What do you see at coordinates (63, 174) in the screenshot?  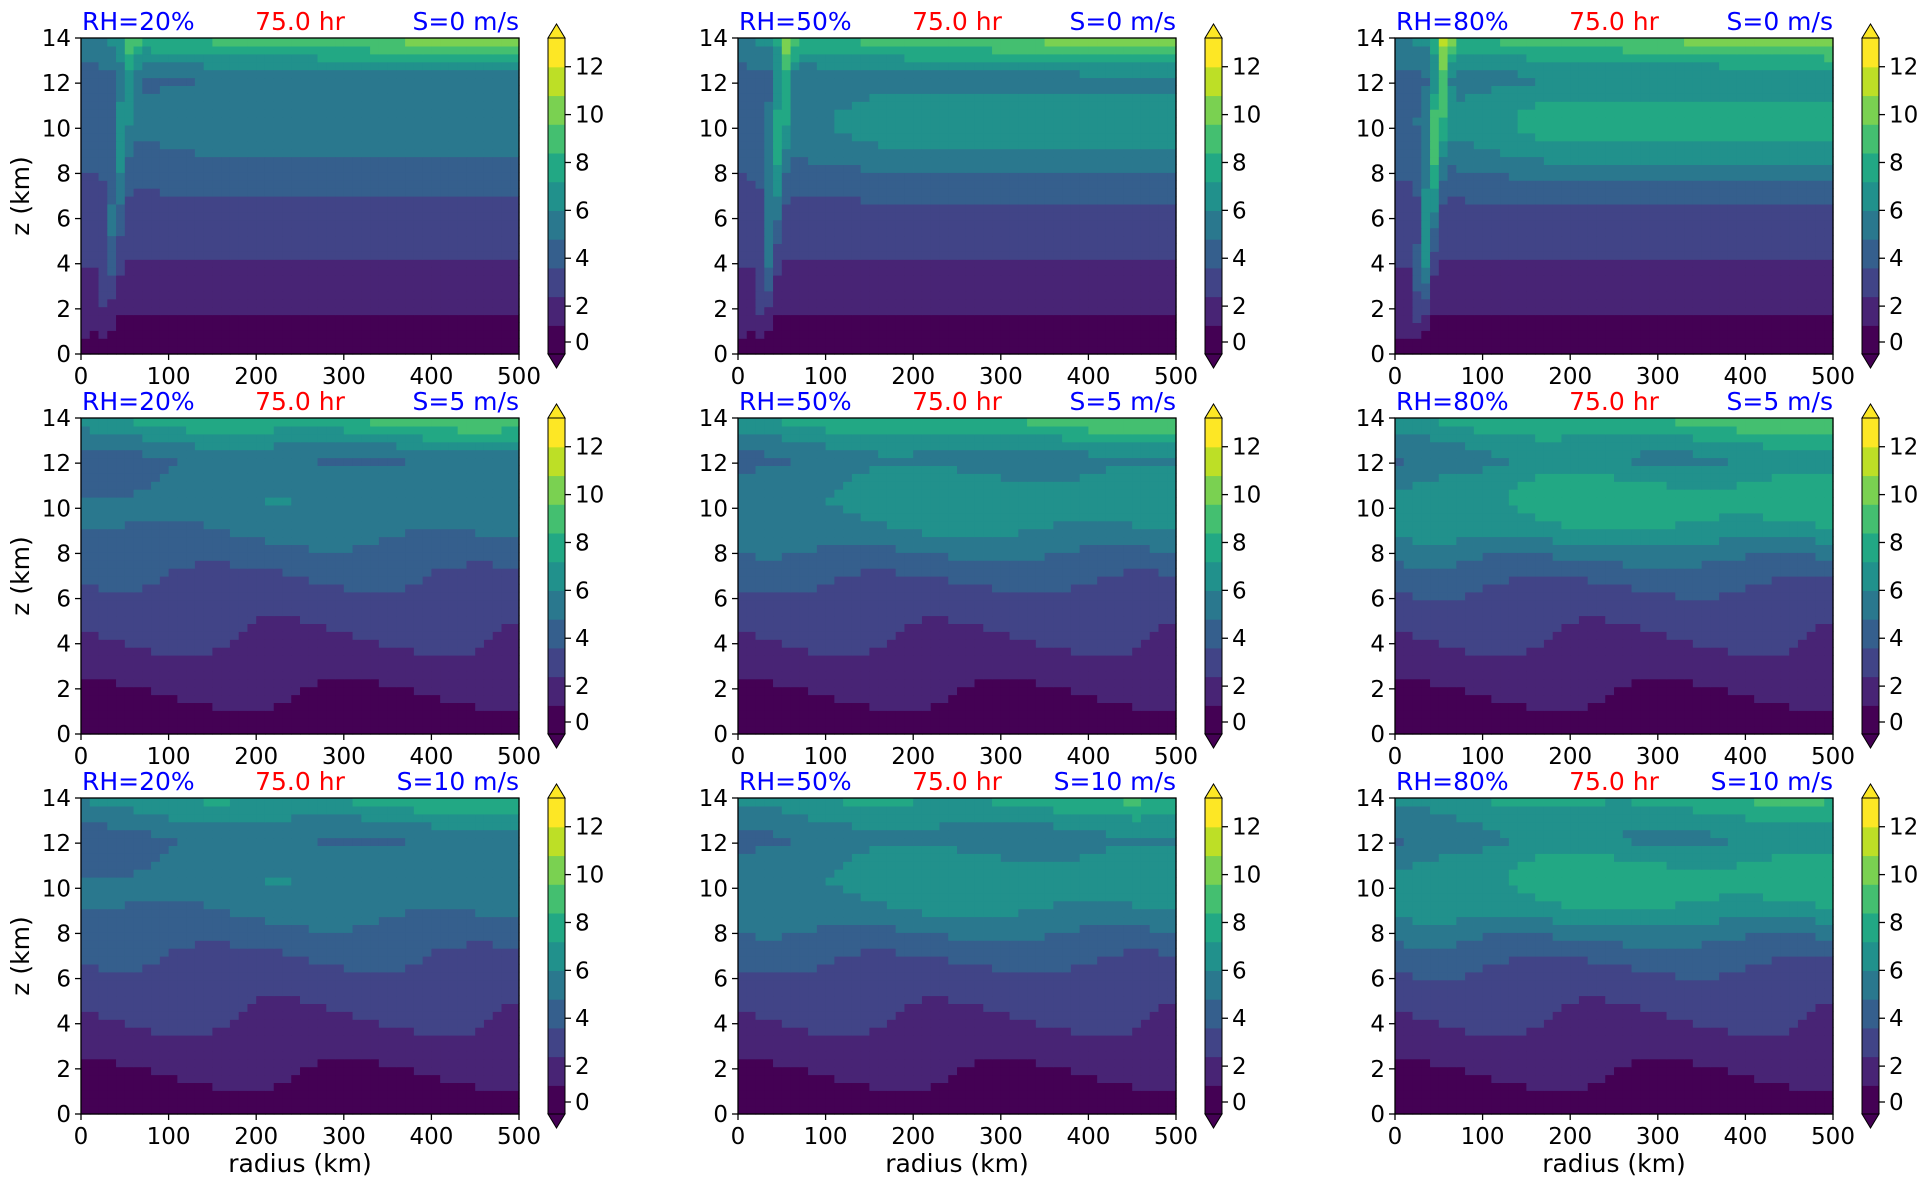 I see `y-tick-label: 8` at bounding box center [63, 174].